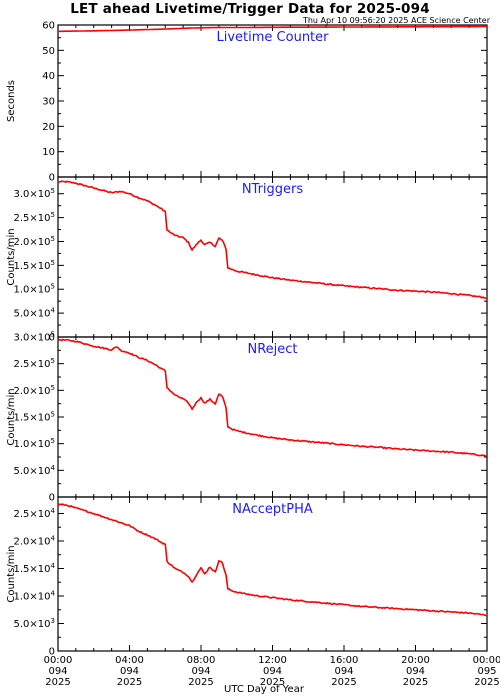  Describe the element at coordinates (11, 101) in the screenshot. I see `y-axis-label: Seconds` at that location.